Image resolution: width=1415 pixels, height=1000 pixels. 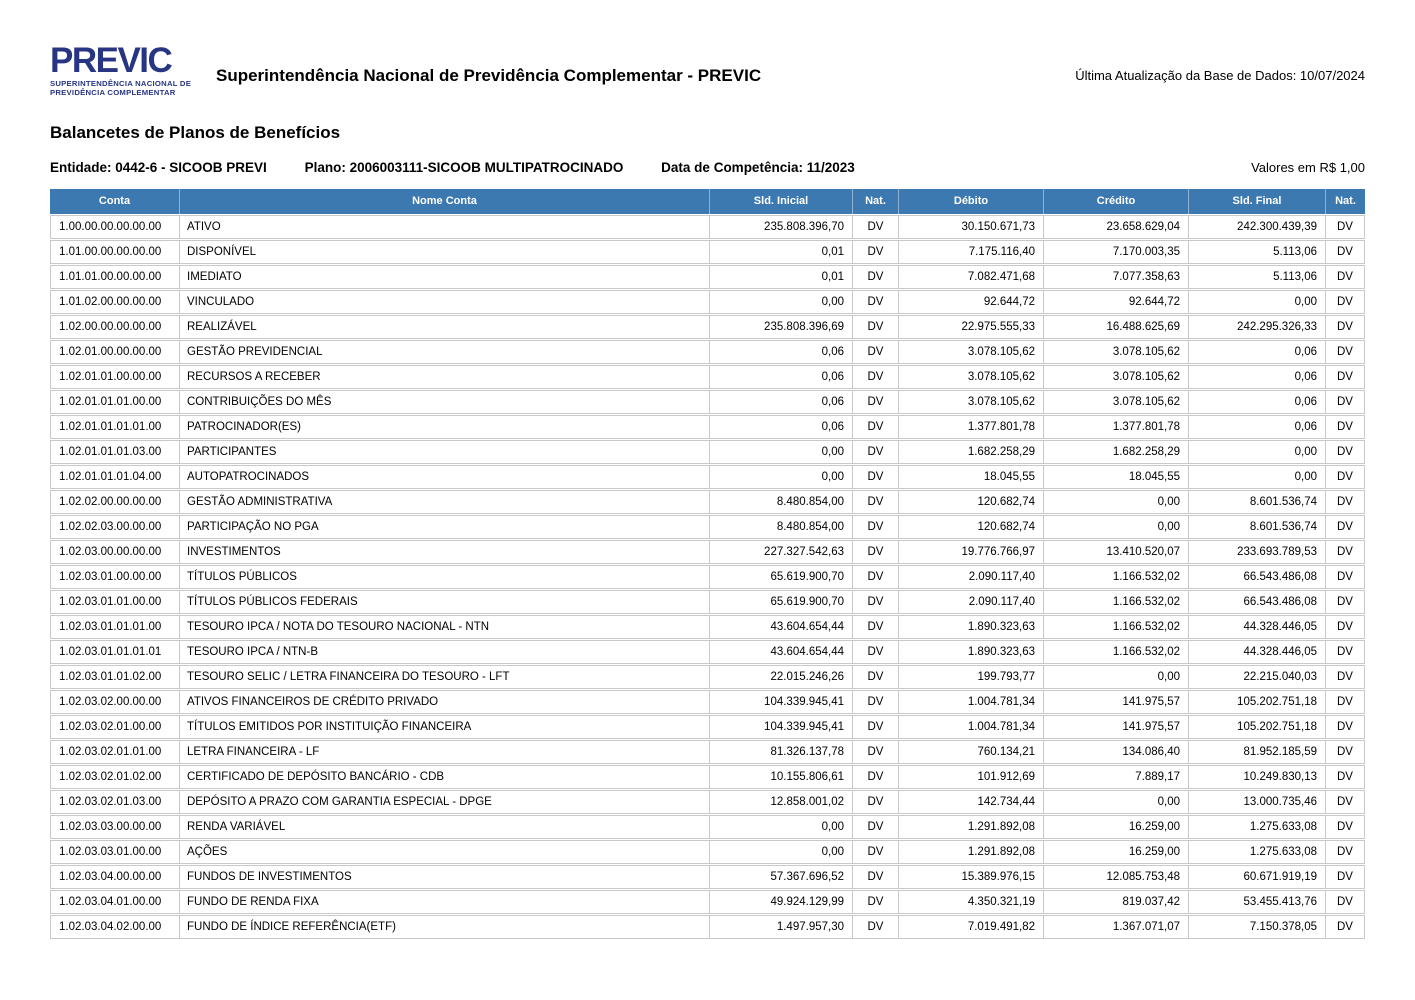 I want to click on debit-cell: 3.078.105,62, so click(x=971, y=401).